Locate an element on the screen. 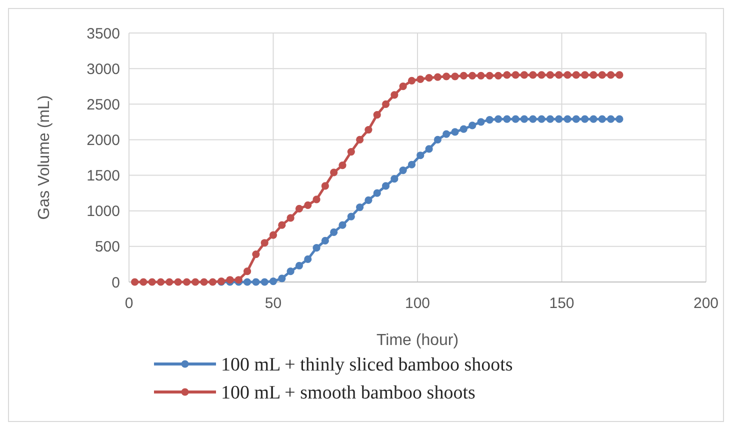  x-axis-title: Time (hour) is located at coordinates (417, 340).